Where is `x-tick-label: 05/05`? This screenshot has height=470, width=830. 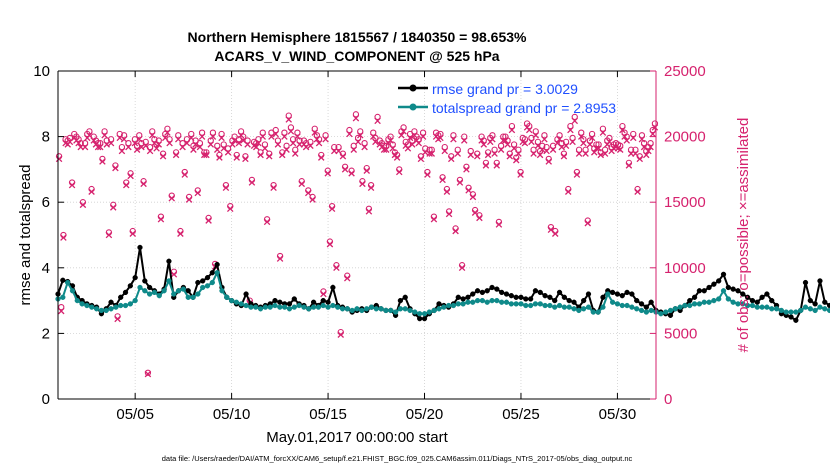
x-tick-label: 05/05 is located at coordinates (135, 414).